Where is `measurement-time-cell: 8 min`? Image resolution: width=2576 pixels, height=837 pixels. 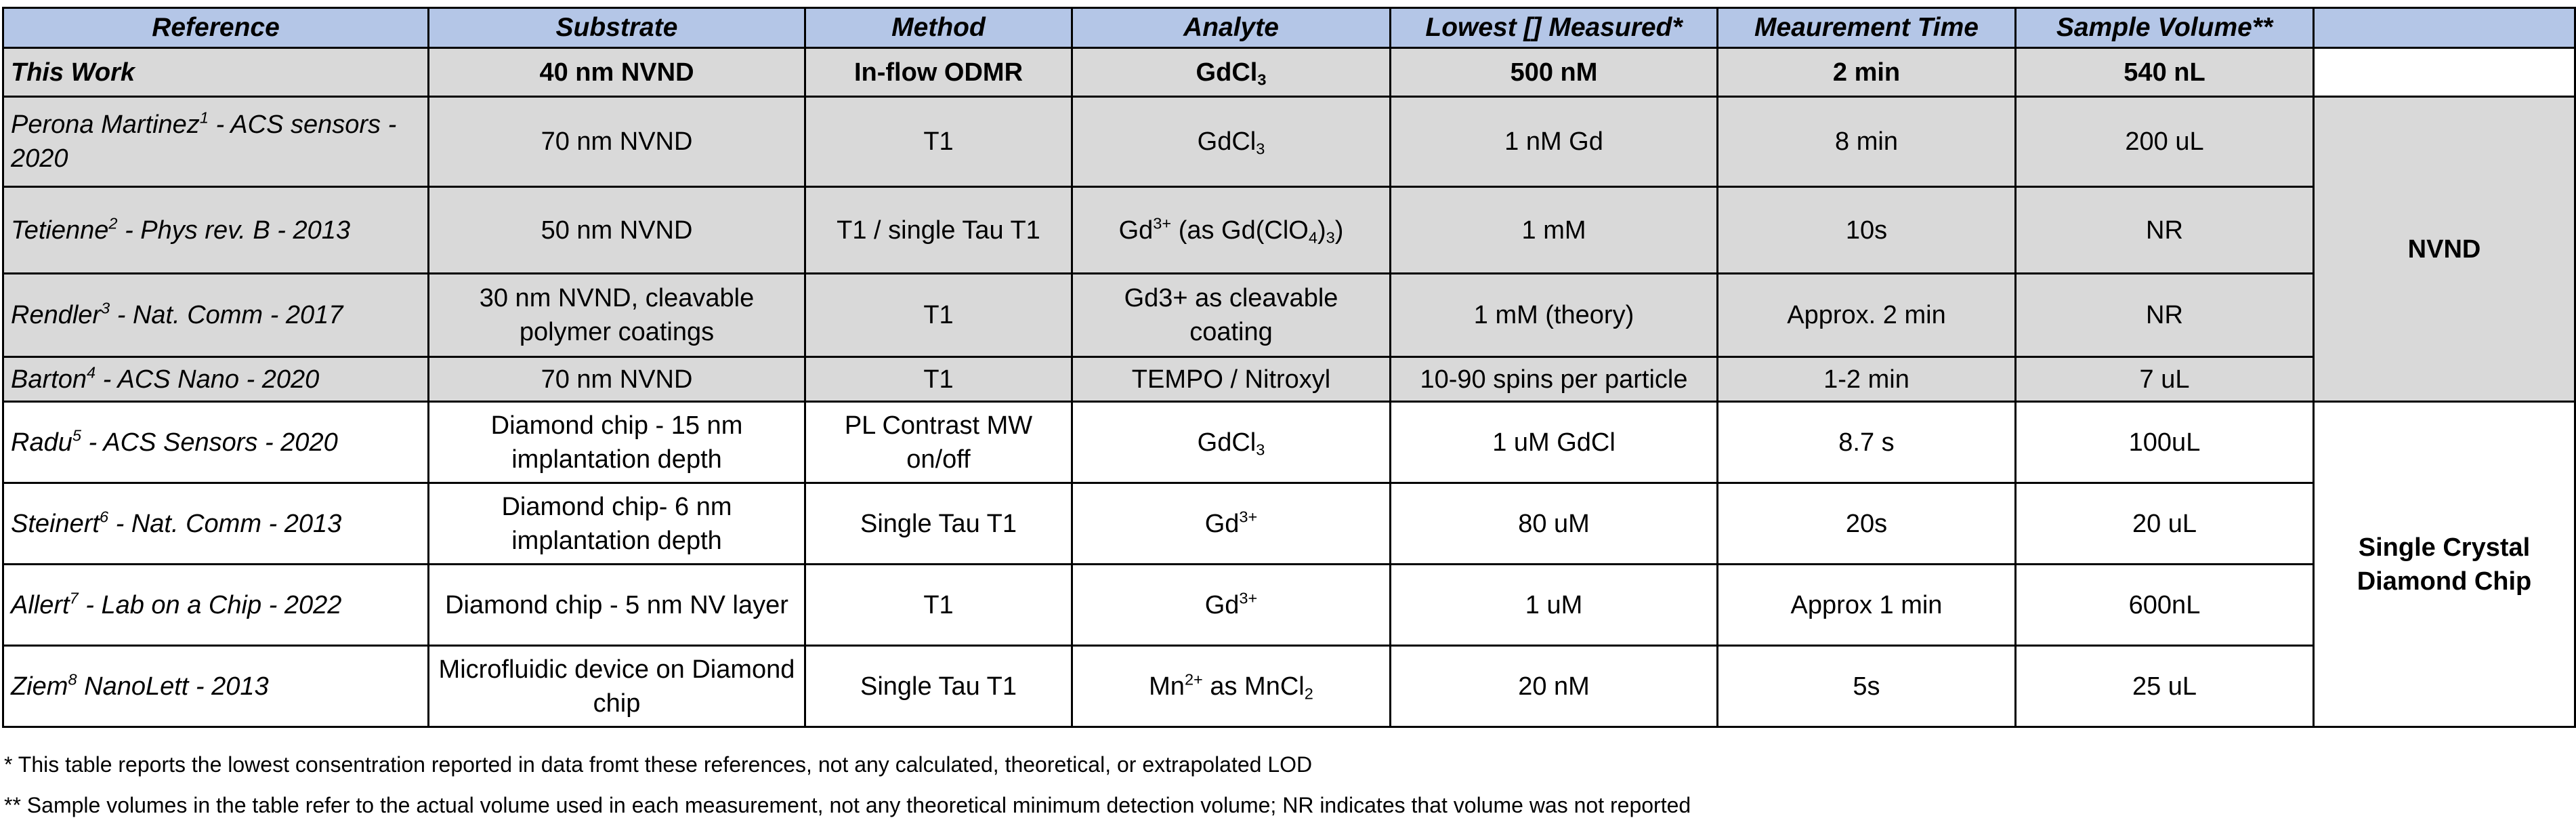 measurement-time-cell: 8 min is located at coordinates (1866, 142).